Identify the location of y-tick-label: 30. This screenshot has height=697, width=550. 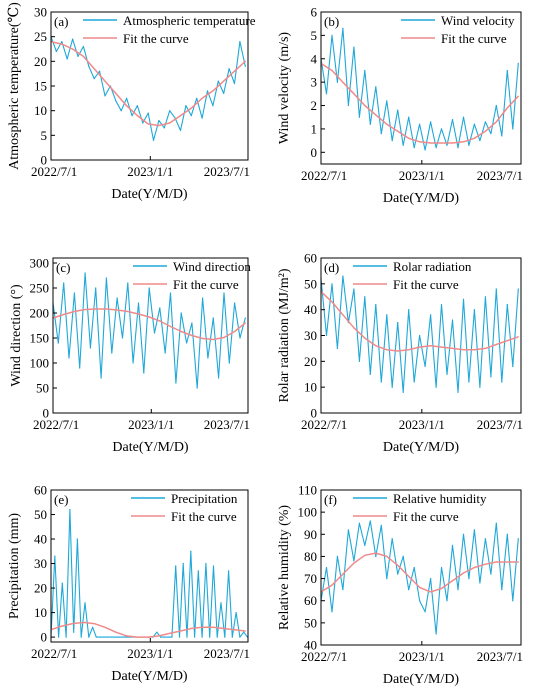
(40, 563).